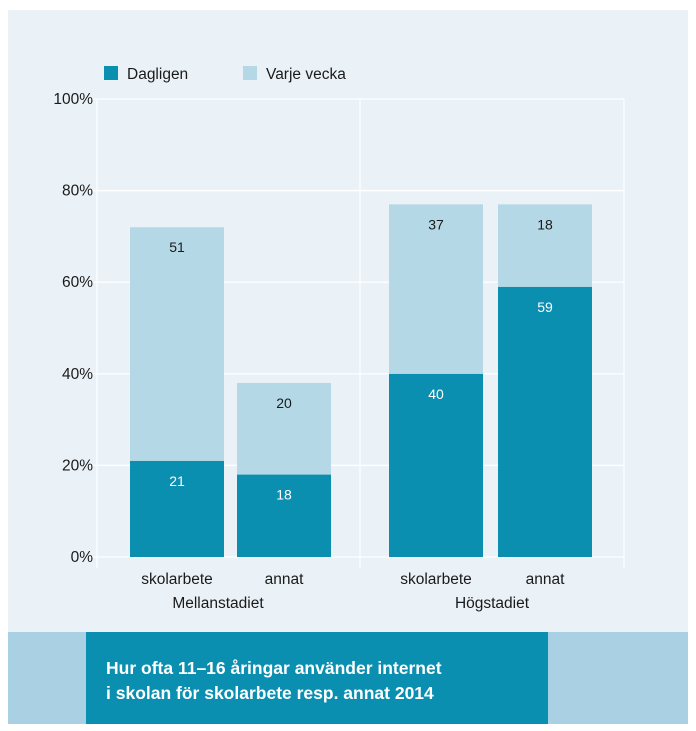 The width and height of the screenshot is (696, 731). What do you see at coordinates (284, 403) in the screenshot?
I see `data-label: 20` at bounding box center [284, 403].